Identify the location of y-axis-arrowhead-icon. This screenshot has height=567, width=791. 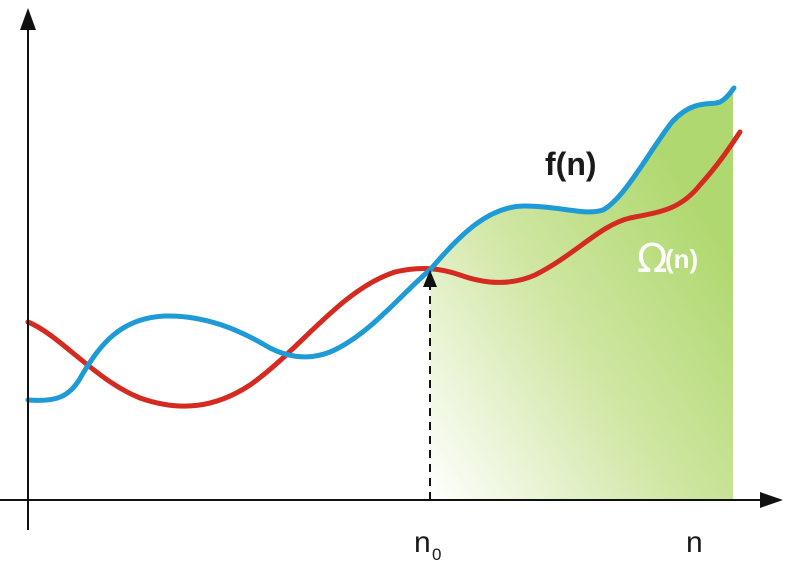
(28, 19).